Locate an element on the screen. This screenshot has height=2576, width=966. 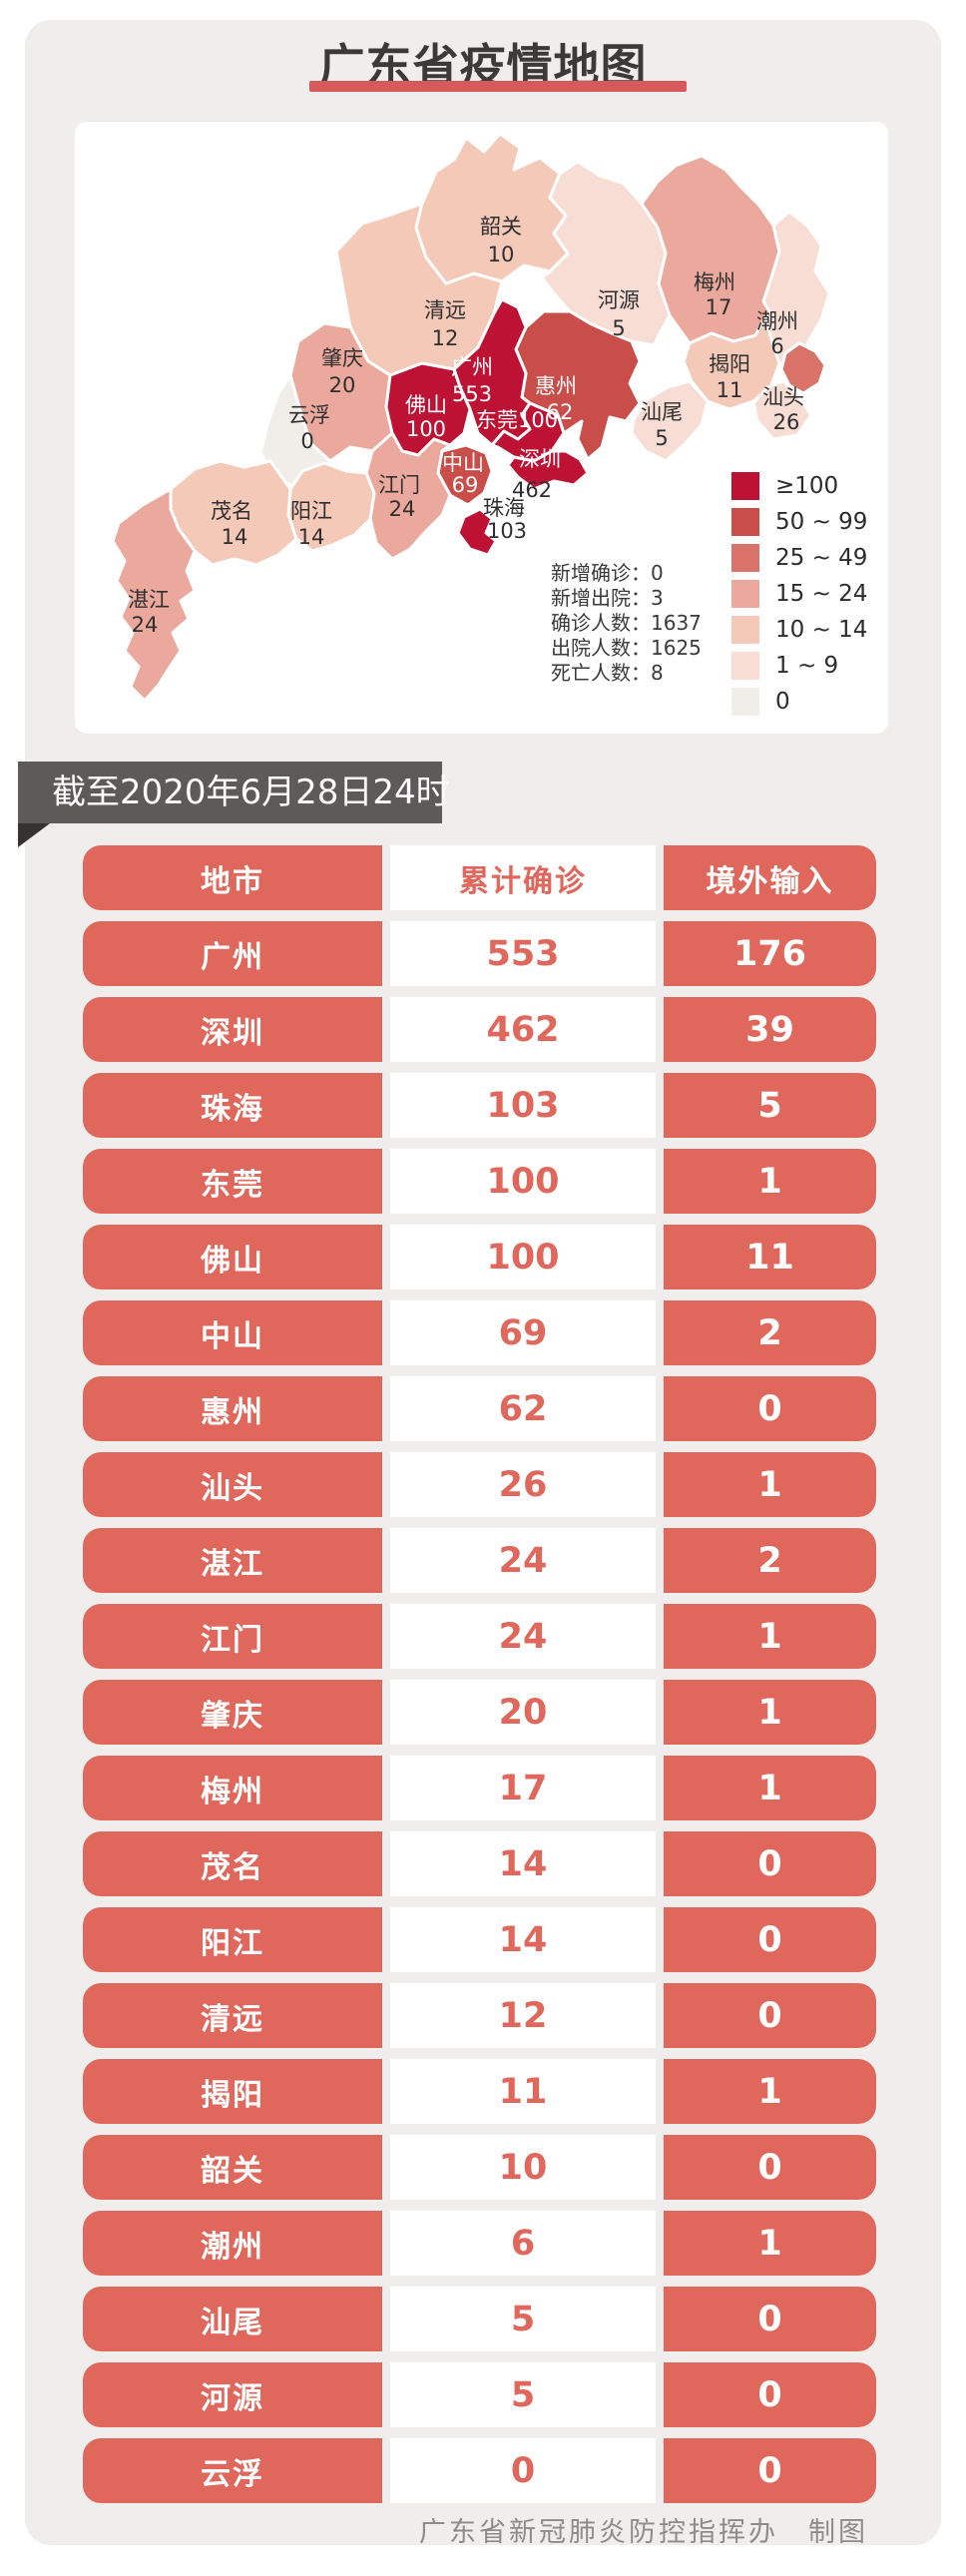
map-city-name-shaoguan: 韶关 is located at coordinates (501, 227).